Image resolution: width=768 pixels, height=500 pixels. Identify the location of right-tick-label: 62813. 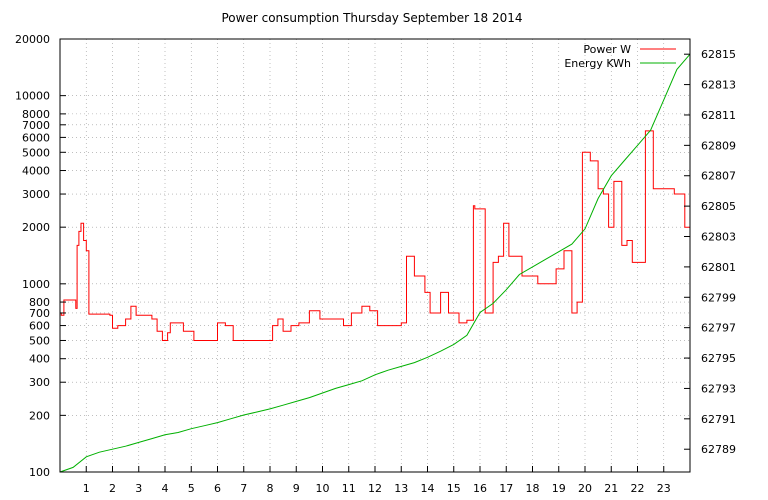
(718, 85).